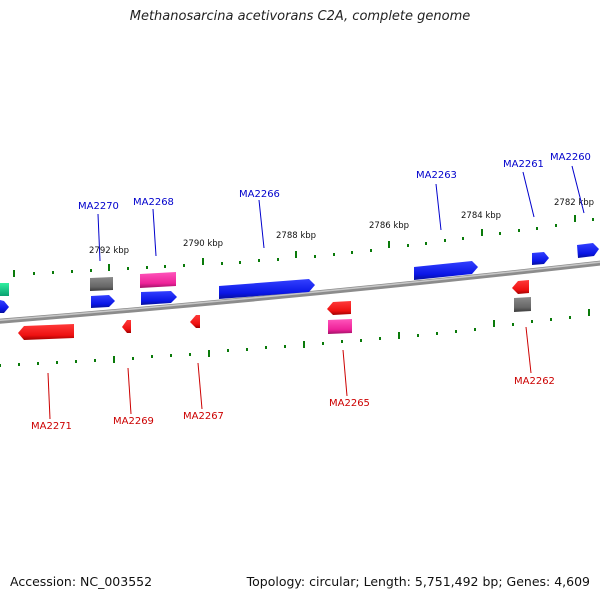 Image resolution: width=600 pixels, height=600 pixels. I want to click on gene-ma2269, so click(126, 326).